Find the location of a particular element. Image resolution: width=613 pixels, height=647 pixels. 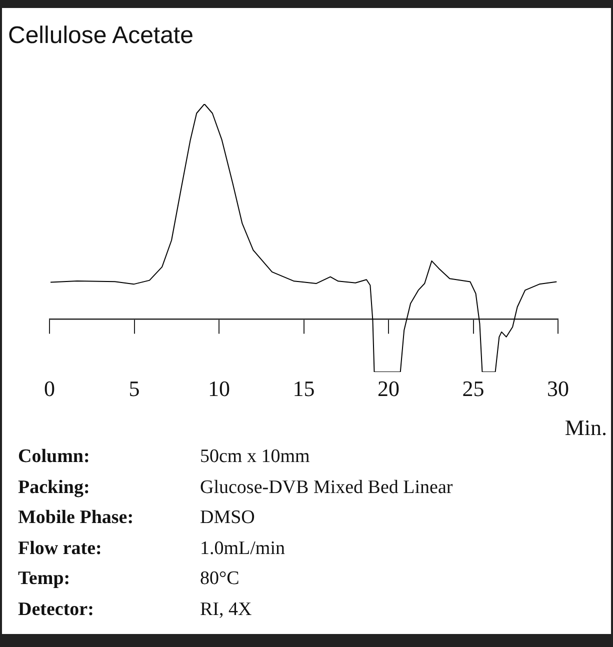

x-axis-title: Min. is located at coordinates (585, 428).